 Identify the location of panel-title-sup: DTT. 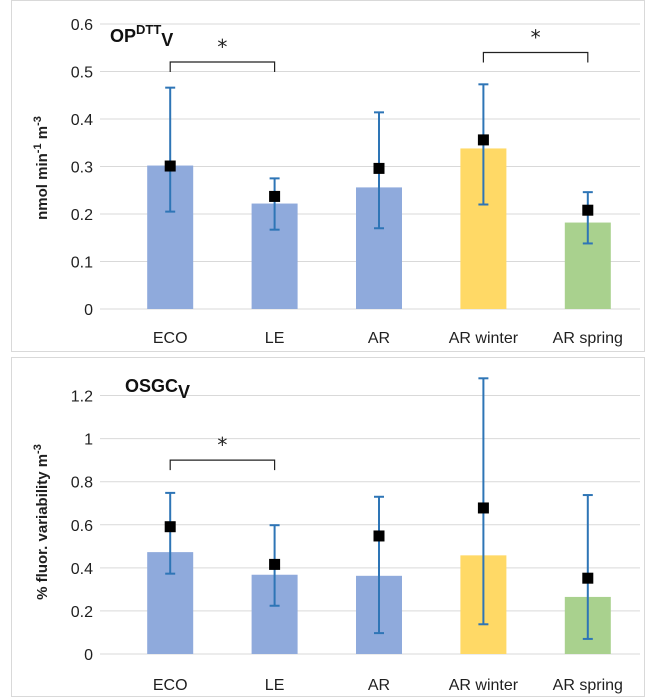
(148, 29).